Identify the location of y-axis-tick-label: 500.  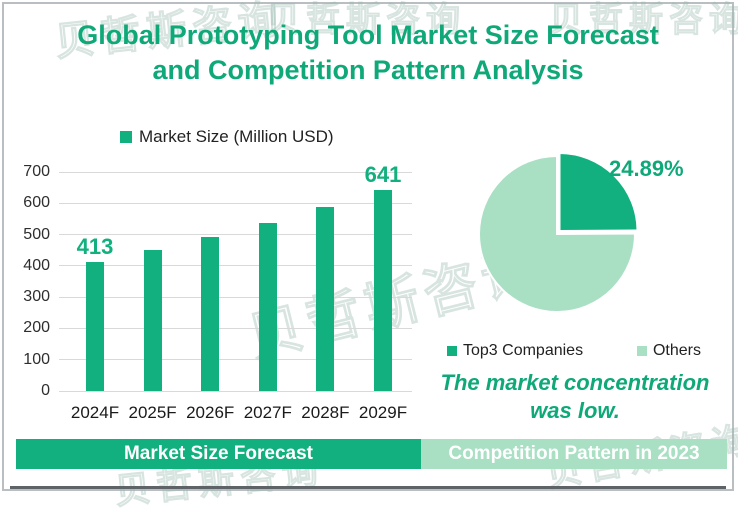
(36, 234).